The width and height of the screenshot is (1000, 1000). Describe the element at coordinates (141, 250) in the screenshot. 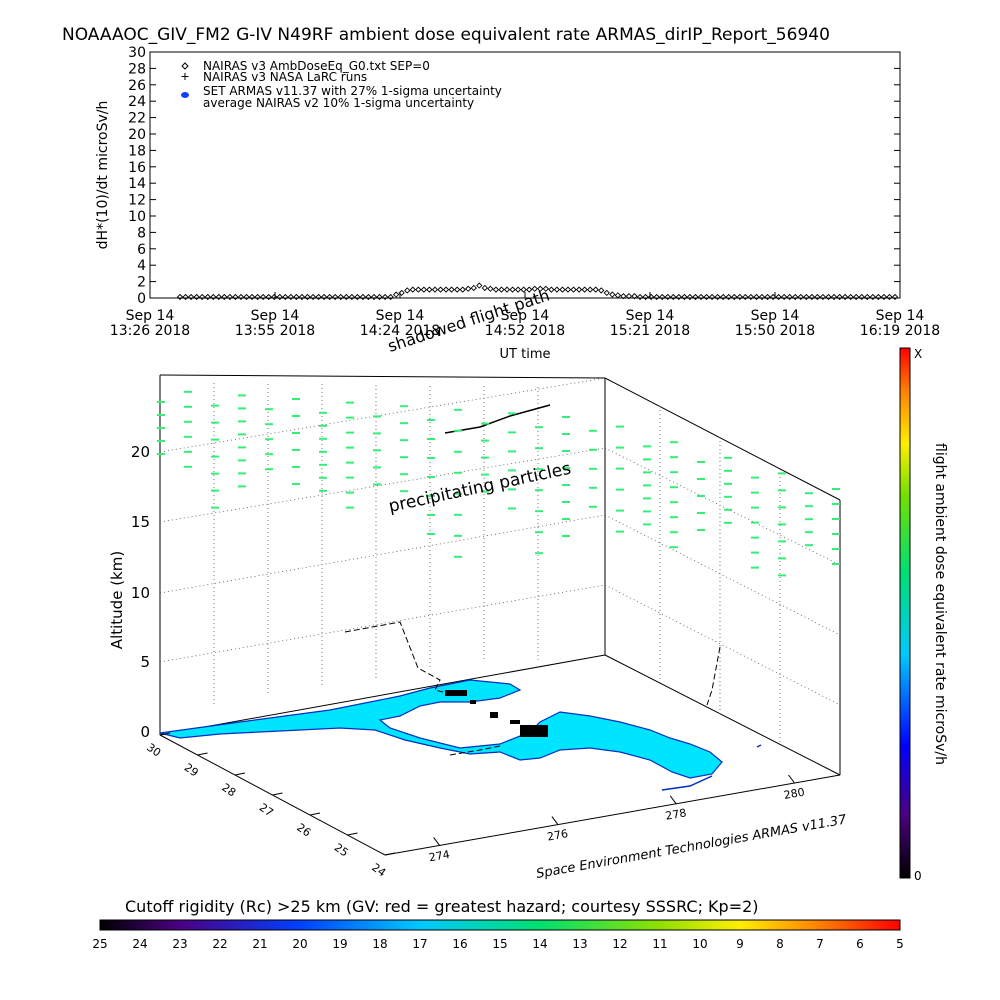

I see `y-tick-label: 6` at that location.